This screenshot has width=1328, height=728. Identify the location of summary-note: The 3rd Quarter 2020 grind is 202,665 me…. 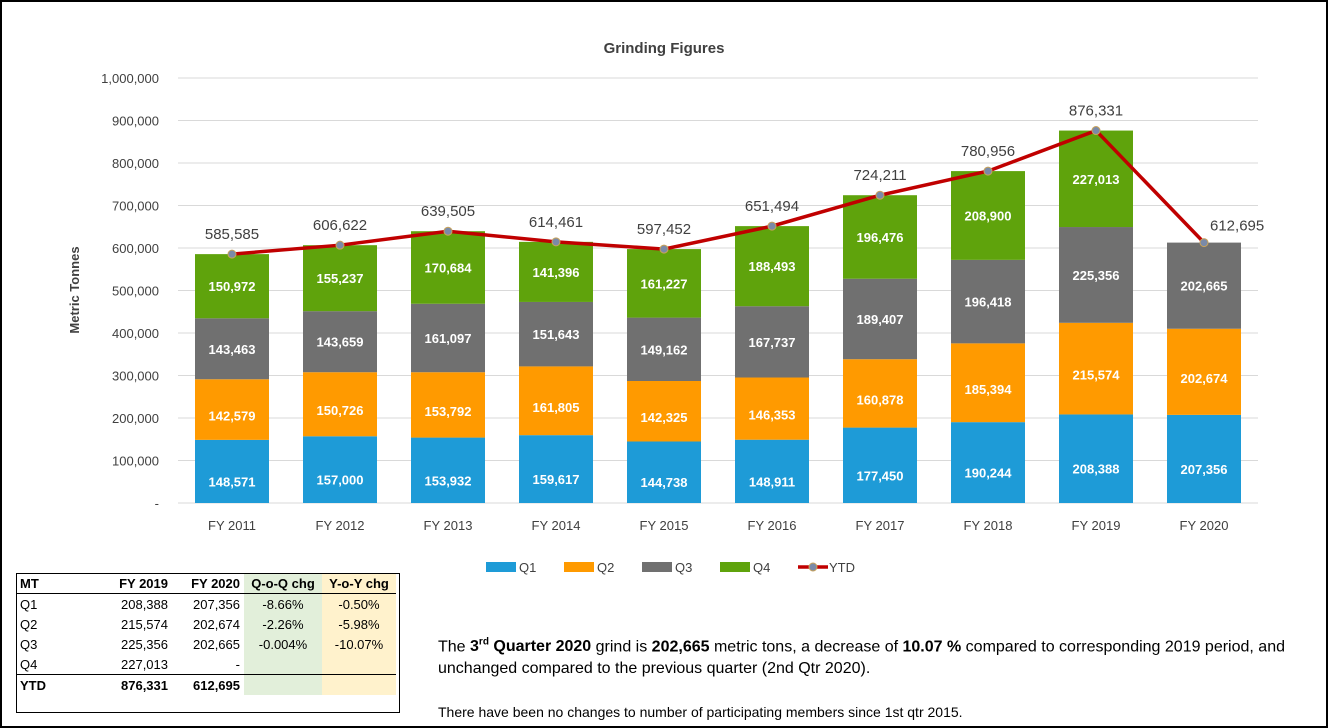
(878, 656).